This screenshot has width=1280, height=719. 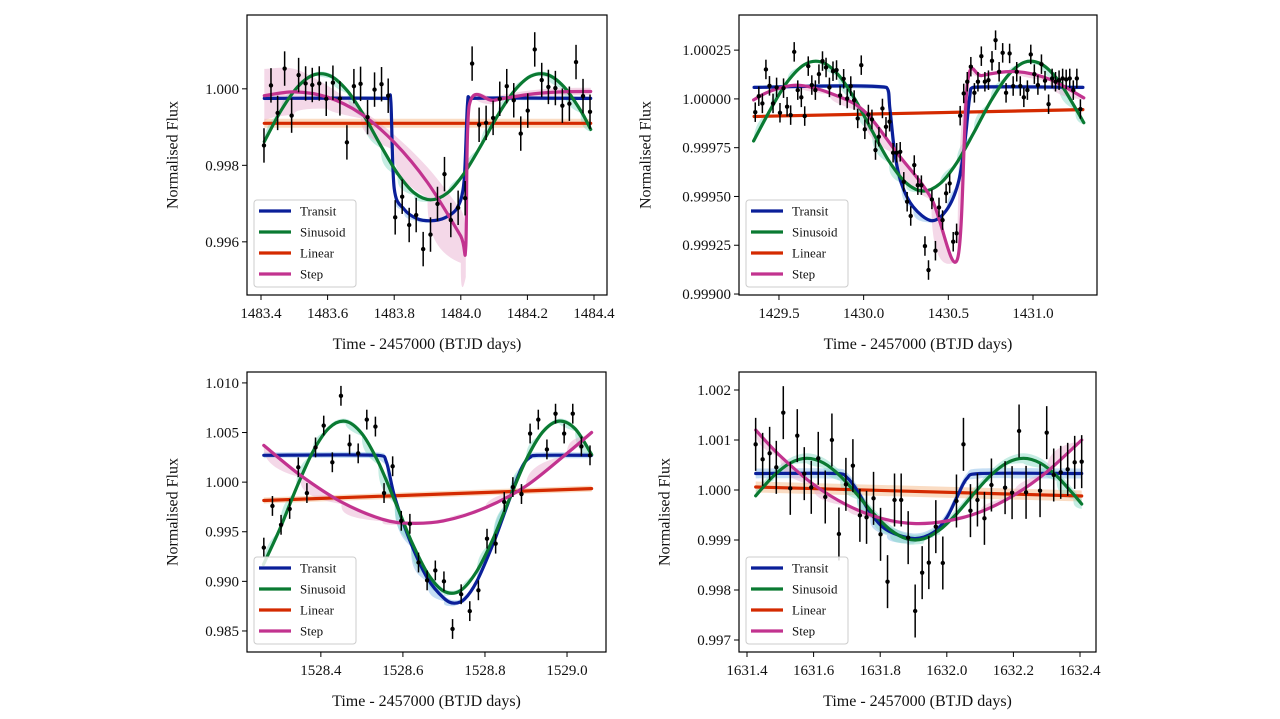 I want to click on legend-label-transit: Transit, so click(x=318, y=211).